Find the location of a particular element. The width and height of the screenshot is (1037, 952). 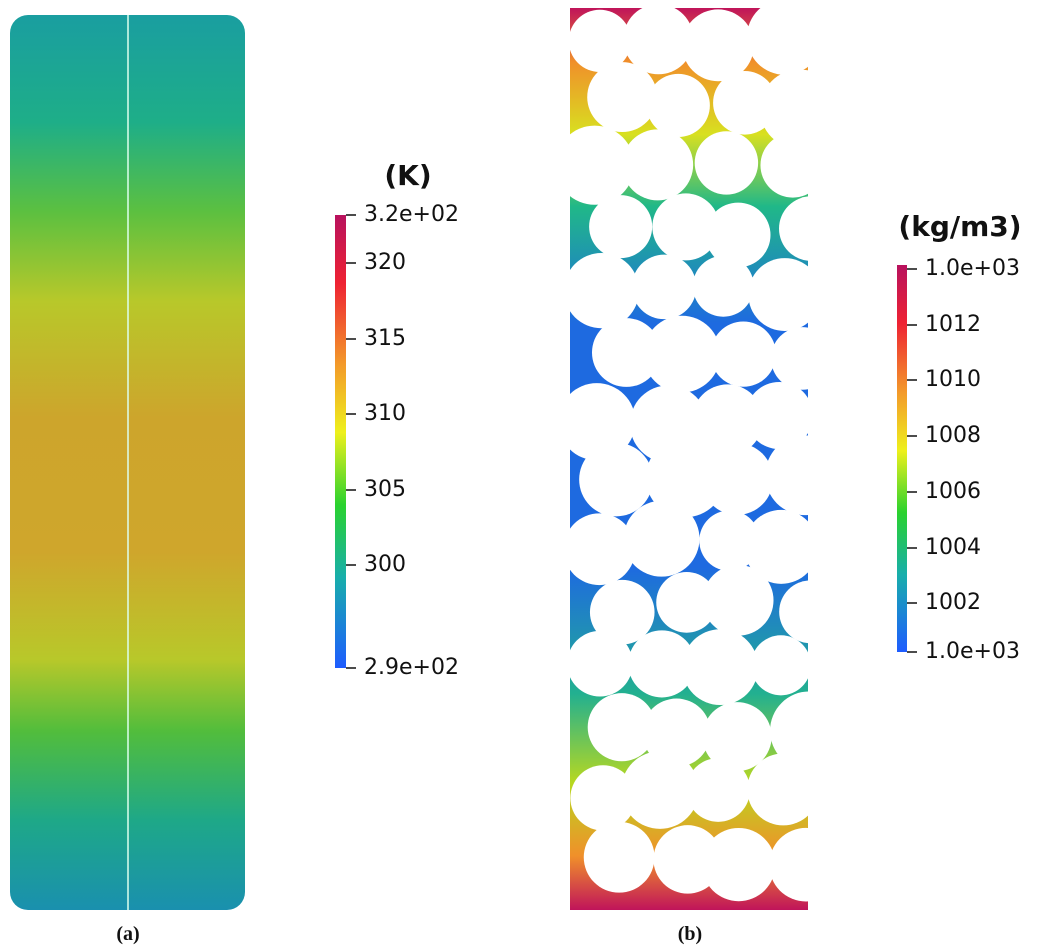

tick-label: 1004 is located at coordinates (953, 547).